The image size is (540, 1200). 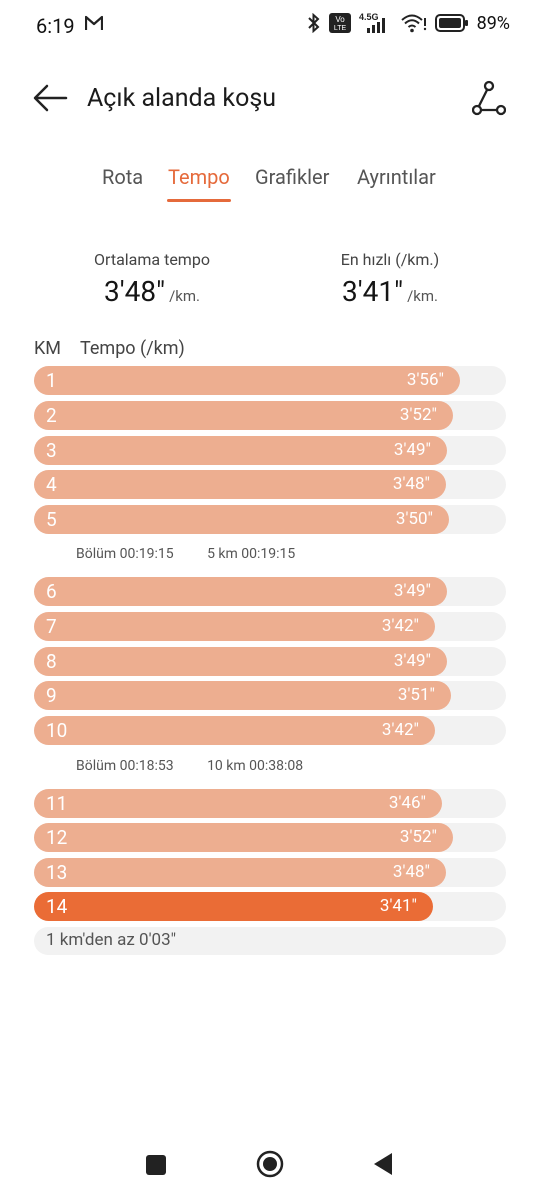 I want to click on route-icon, so click(x=489, y=98).